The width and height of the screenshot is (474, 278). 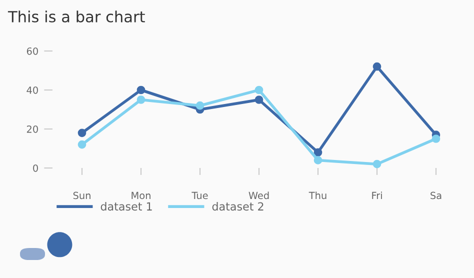 What do you see at coordinates (76, 16) in the screenshot?
I see `chart-title: This is a bar chart` at bounding box center [76, 16].